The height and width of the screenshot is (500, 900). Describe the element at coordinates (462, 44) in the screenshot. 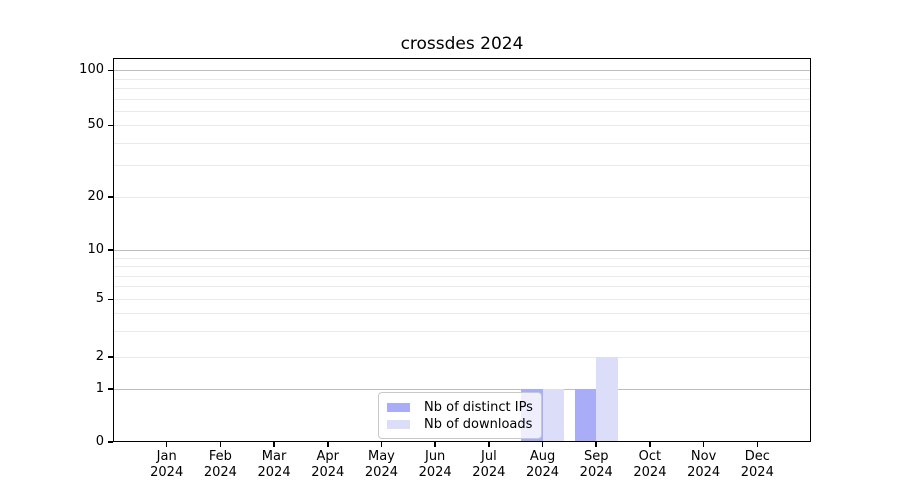

I see `chart-title: crossdes 2024` at that location.